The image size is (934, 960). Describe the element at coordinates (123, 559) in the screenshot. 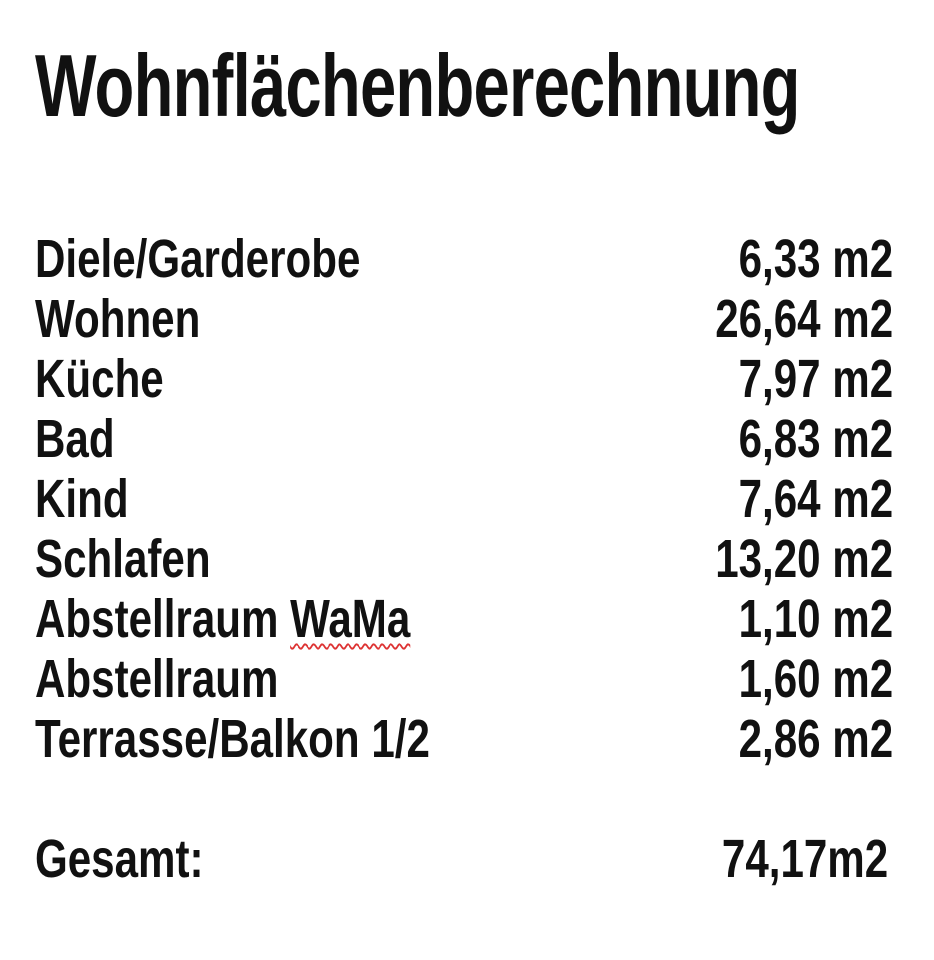

I see `room-label: Schlafen` at that location.